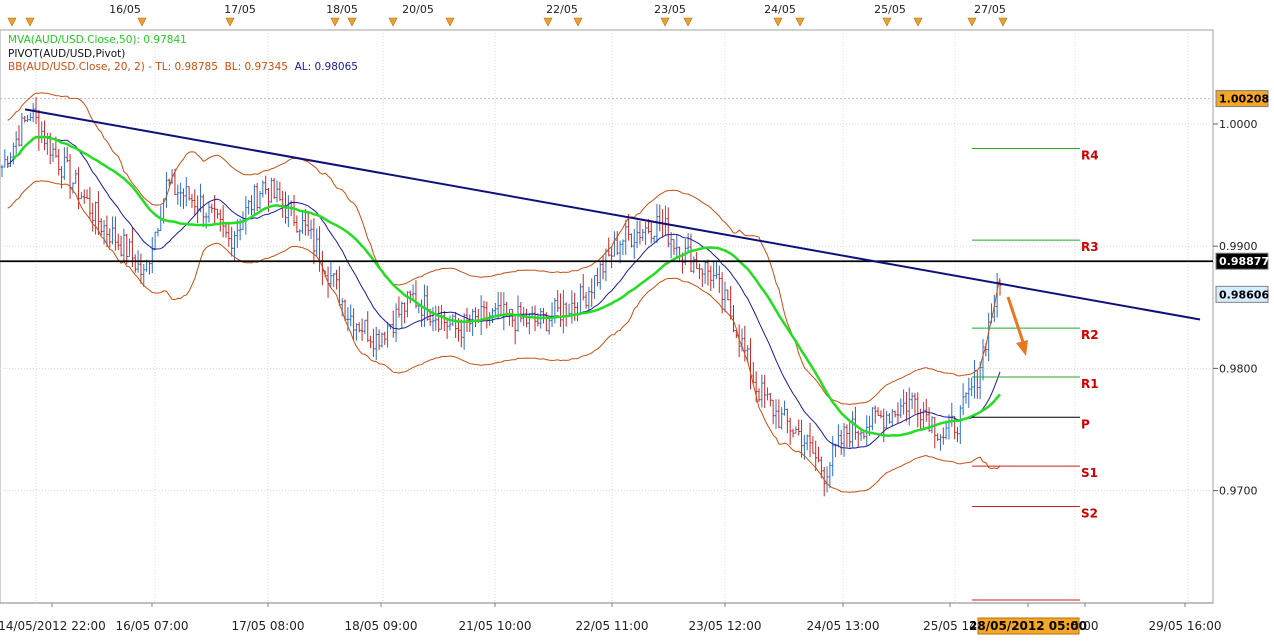 The width and height of the screenshot is (1274, 644). Describe the element at coordinates (1238, 124) in the screenshot. I see `y-tick-label: 1.0000` at that location.